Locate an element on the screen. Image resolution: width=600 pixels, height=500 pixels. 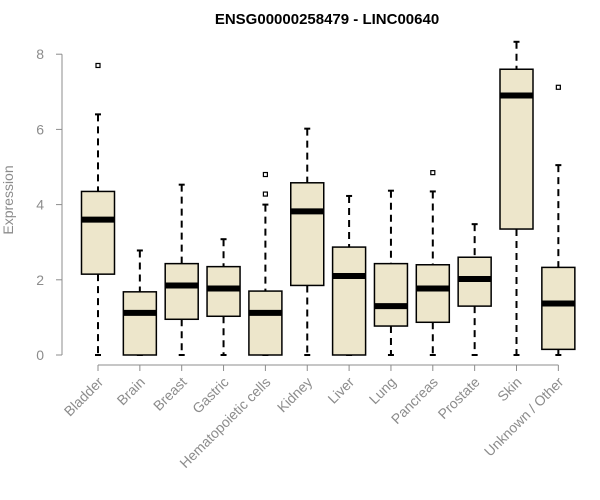
box-gastric is located at coordinates (223, 297).